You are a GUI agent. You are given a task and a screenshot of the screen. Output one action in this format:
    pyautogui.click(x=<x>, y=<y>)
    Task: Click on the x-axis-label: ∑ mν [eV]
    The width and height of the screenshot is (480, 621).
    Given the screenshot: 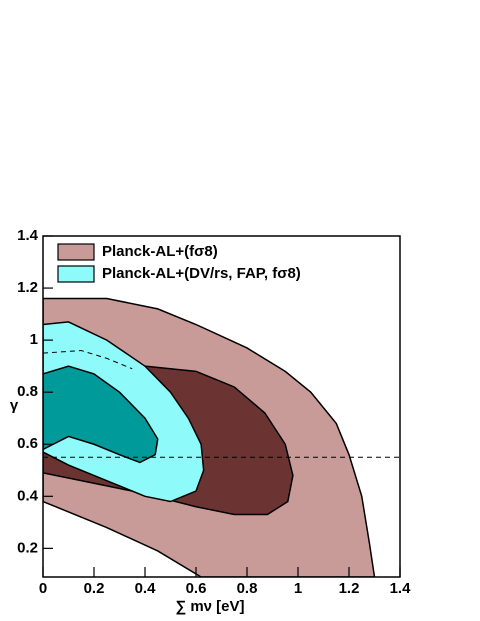 What is the action you would take?
    pyautogui.click(x=209, y=606)
    